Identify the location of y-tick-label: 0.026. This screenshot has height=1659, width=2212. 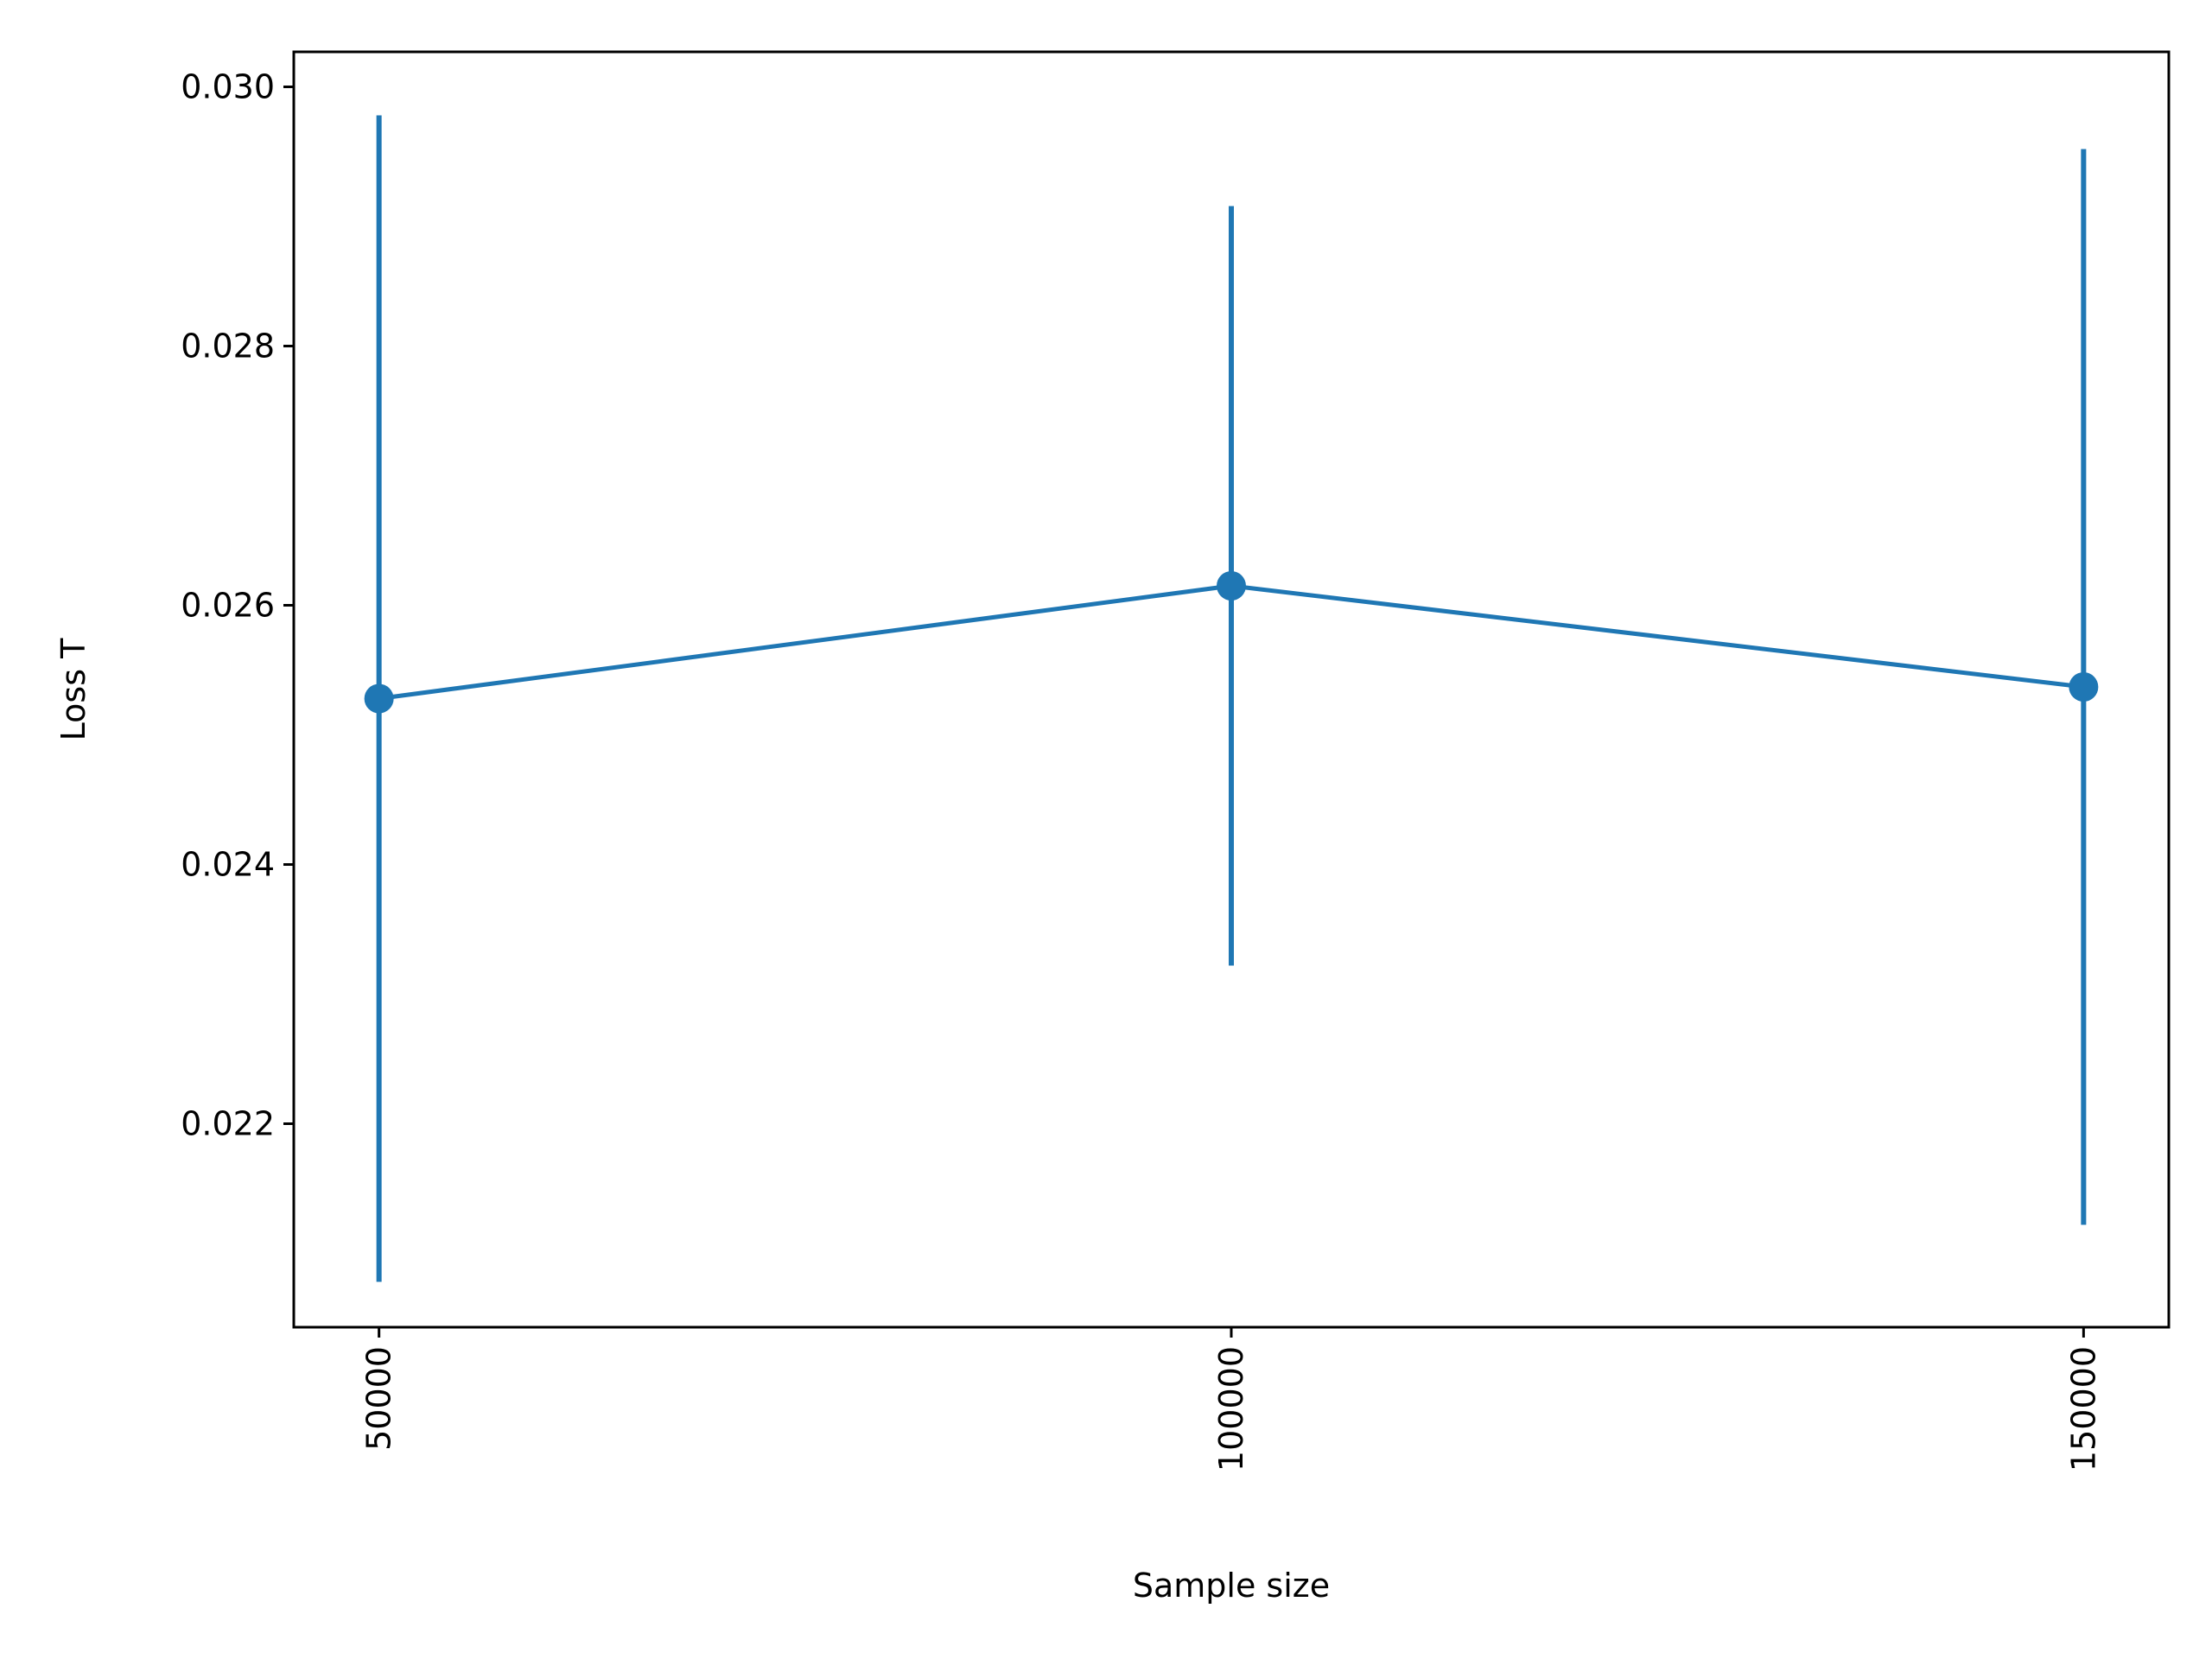
(228, 606).